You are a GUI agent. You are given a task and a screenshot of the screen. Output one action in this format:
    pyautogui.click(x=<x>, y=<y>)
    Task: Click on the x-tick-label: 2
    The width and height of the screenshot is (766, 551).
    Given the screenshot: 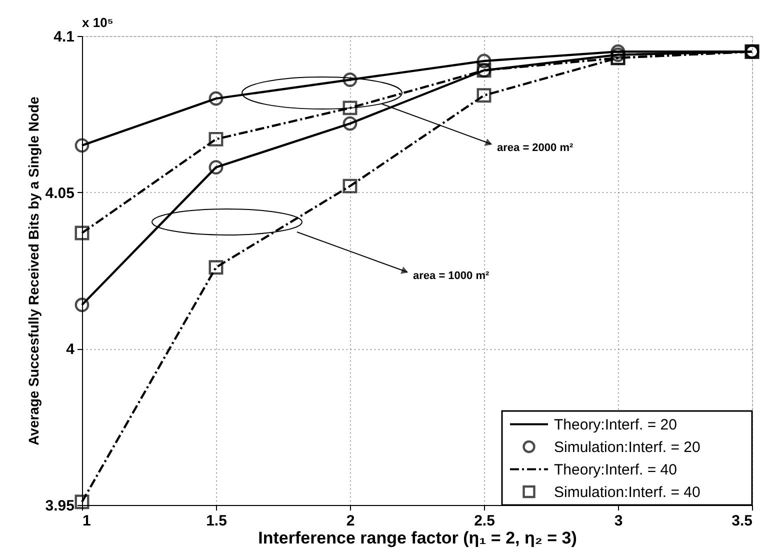 What is the action you would take?
    pyautogui.click(x=350, y=521)
    